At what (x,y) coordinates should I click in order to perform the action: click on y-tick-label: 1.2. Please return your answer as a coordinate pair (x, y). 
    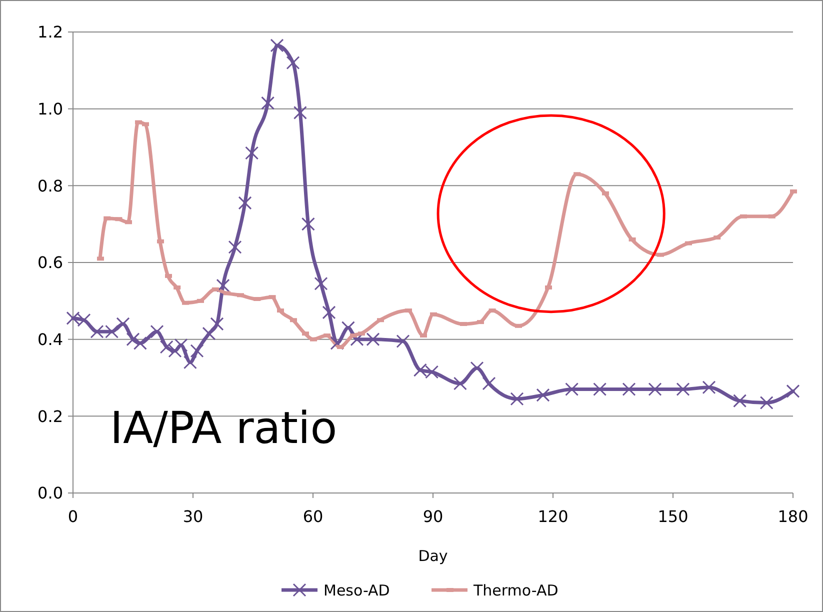
    Looking at the image, I should click on (50, 32).